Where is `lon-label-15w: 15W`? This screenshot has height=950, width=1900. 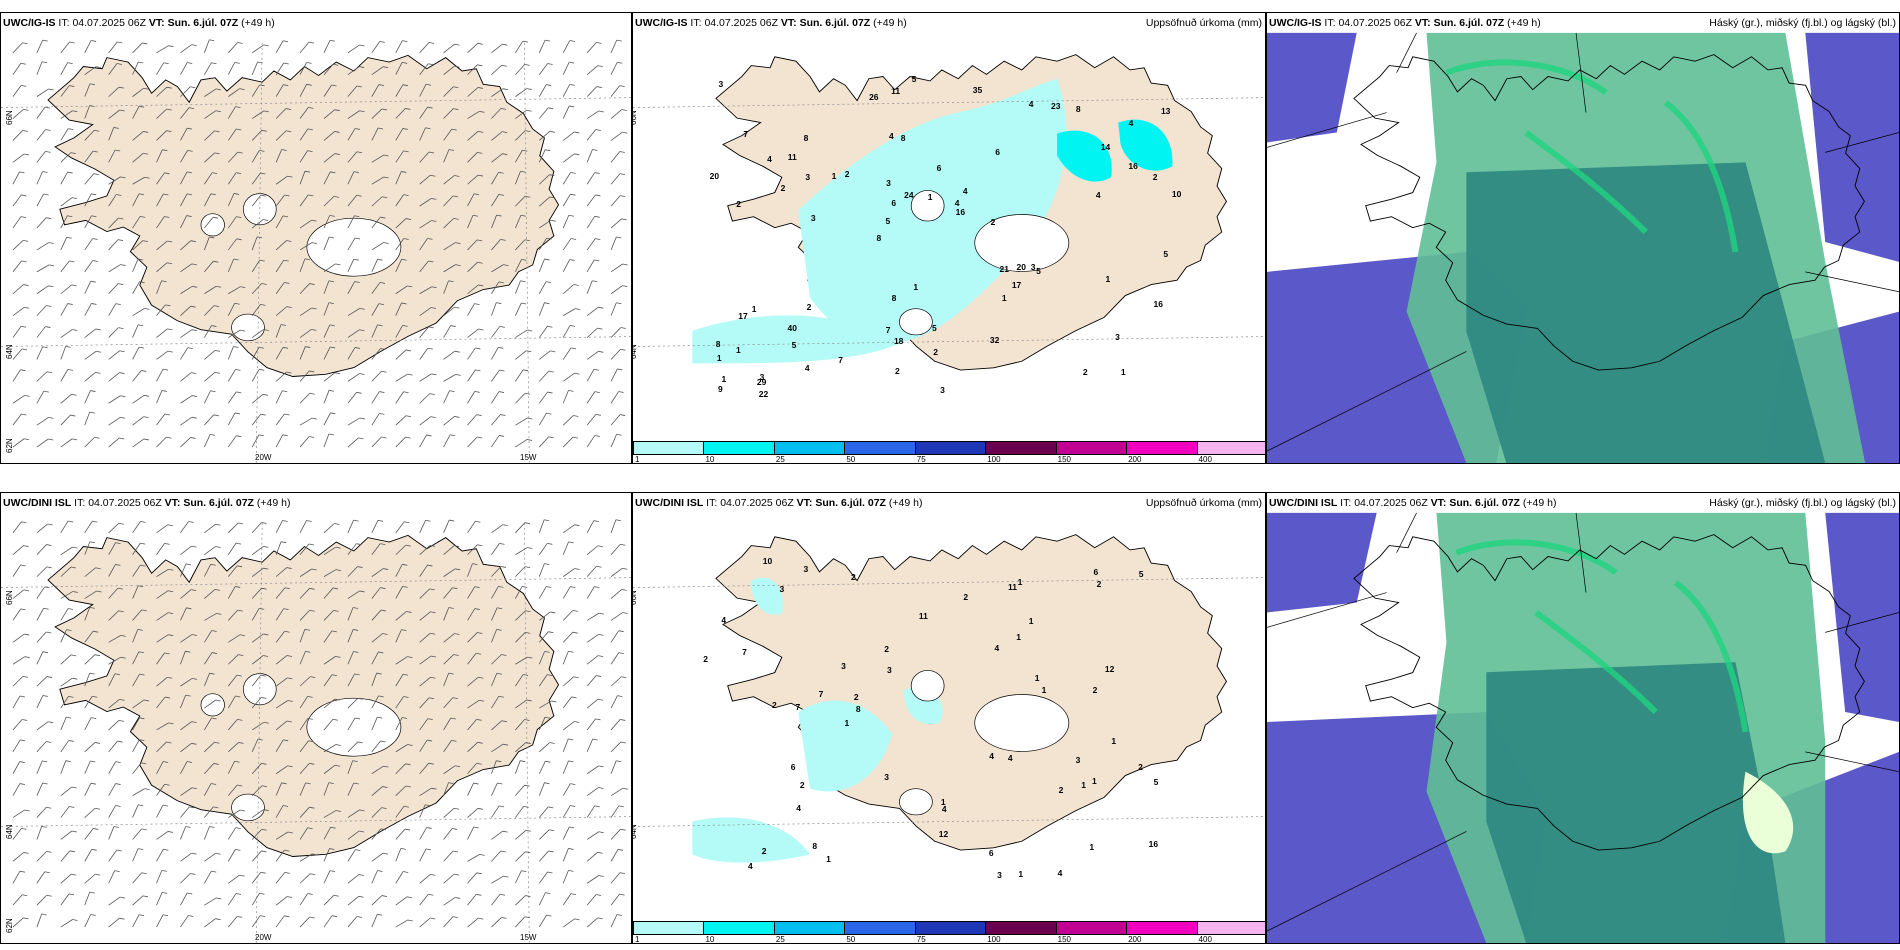
lon-label-15w: 15W is located at coordinates (528, 457).